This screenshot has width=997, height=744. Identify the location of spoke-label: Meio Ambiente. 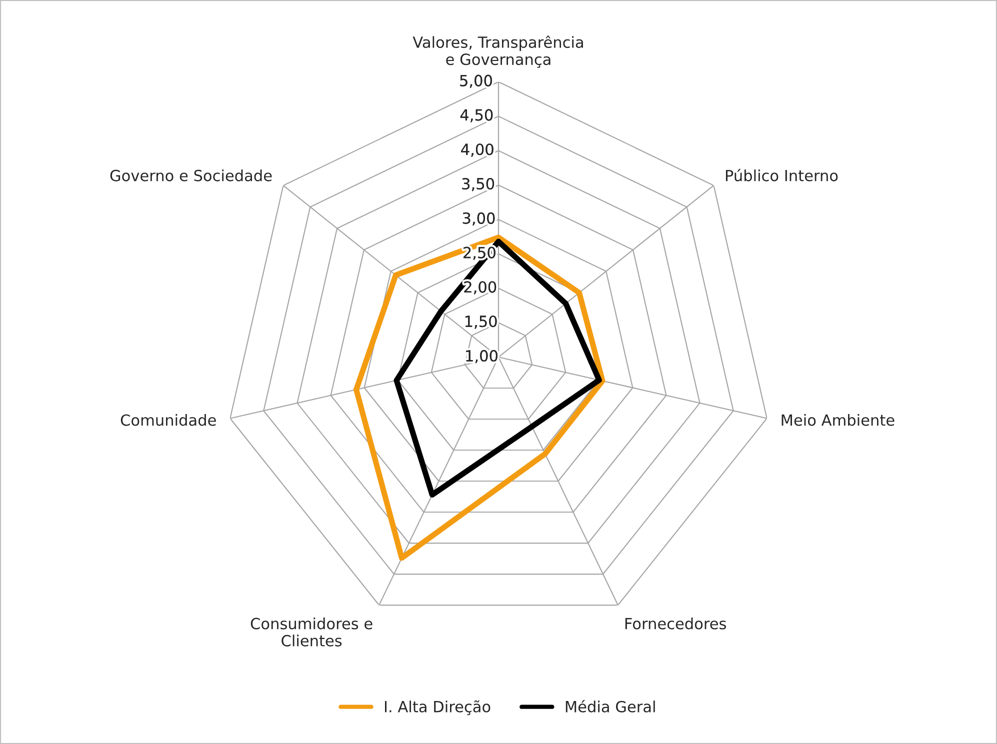
(838, 420).